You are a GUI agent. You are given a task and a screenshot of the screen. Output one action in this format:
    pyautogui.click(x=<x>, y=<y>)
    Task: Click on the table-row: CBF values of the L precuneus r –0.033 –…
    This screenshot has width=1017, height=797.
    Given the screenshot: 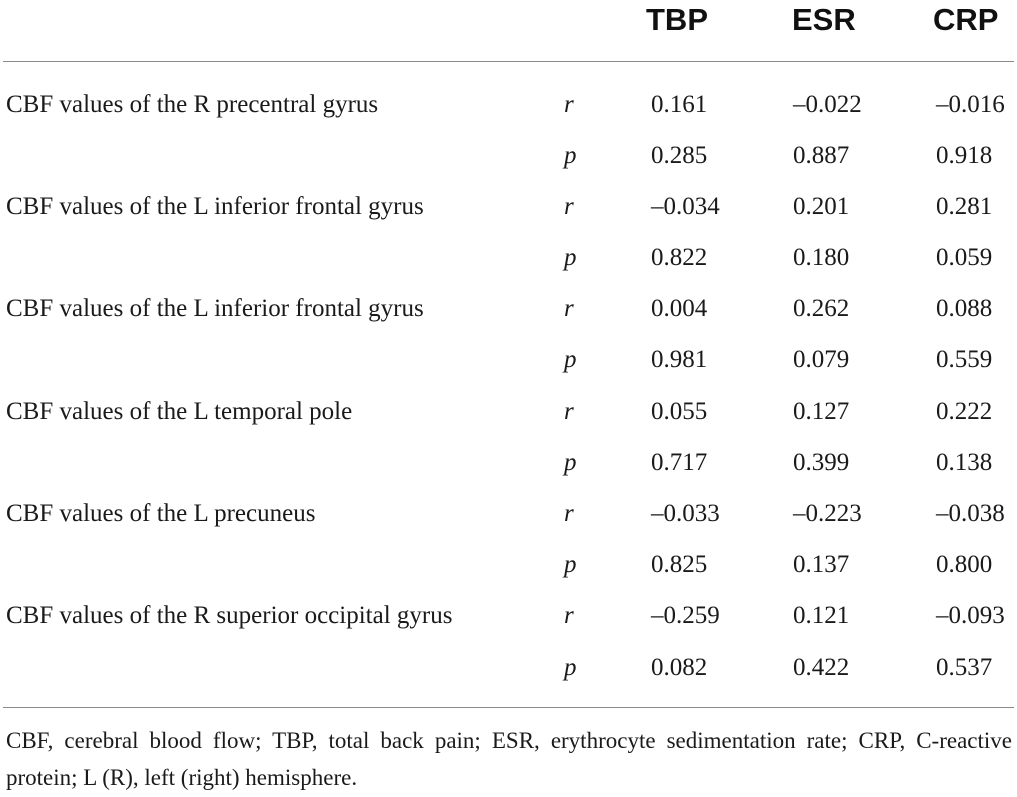 What is the action you would take?
    pyautogui.click(x=508, y=513)
    